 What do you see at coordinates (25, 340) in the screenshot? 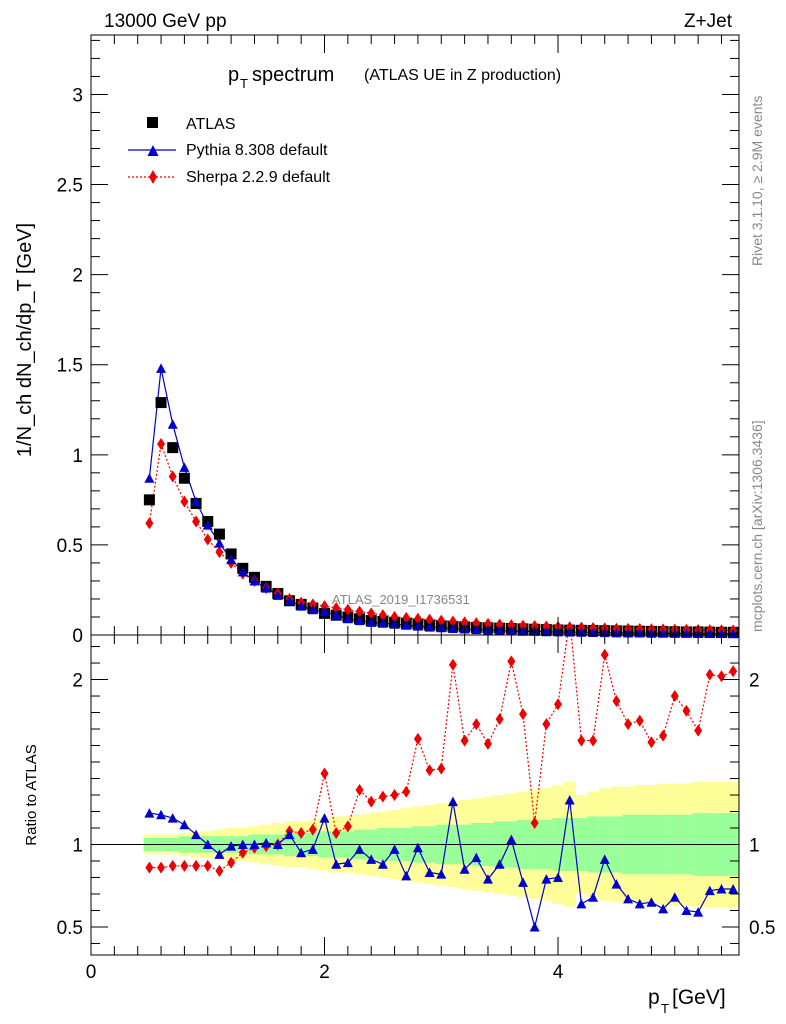
I see `y-axis-label-text: 1/N_ch dN_ch/dp_T [GeV]` at bounding box center [25, 340].